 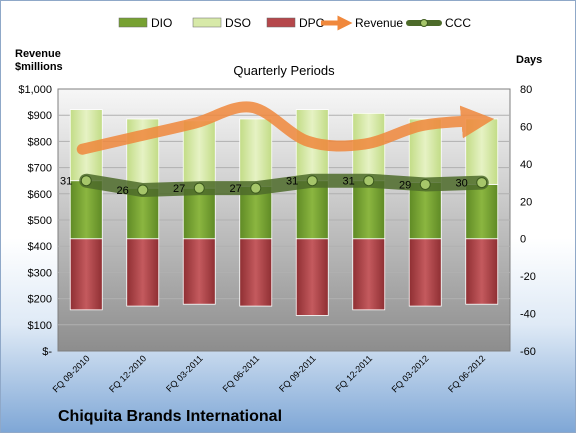 What do you see at coordinates (39, 67) in the screenshot?
I see `left-axis-label-line2: $millions` at bounding box center [39, 67].